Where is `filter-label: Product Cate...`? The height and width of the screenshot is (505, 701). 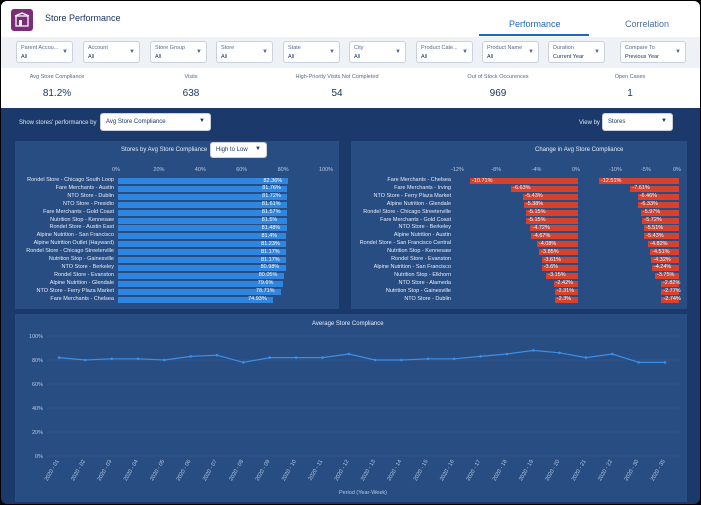 filter-label: Product Cate... is located at coordinates (439, 48).